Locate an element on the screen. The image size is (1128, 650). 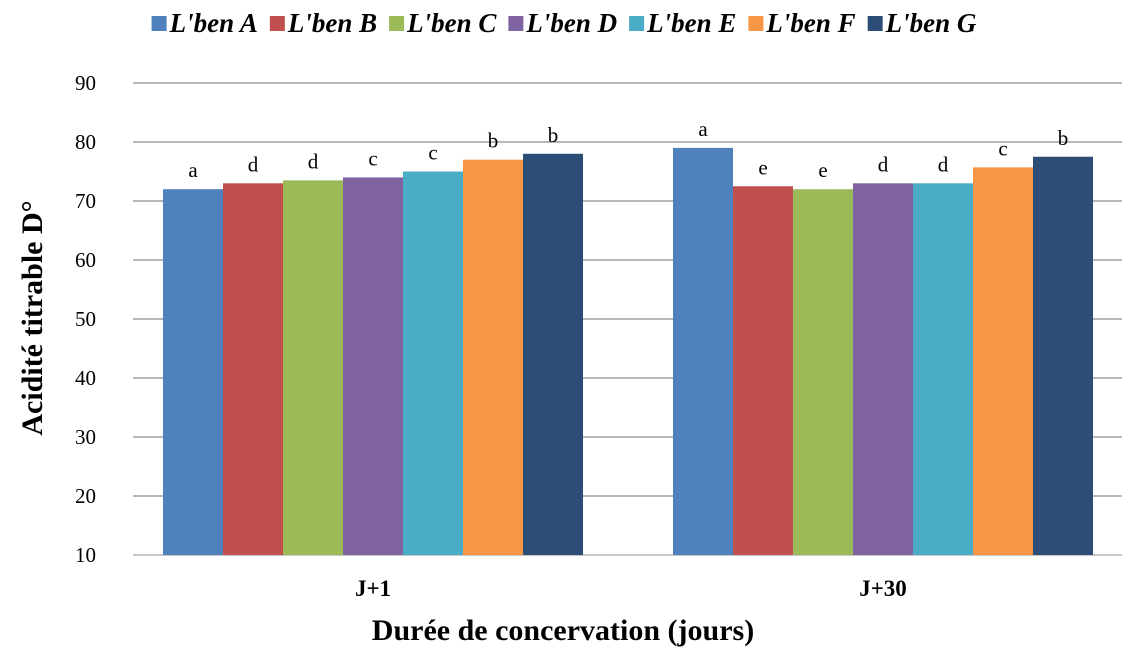
y-tick-label: 30 is located at coordinates (85, 437).